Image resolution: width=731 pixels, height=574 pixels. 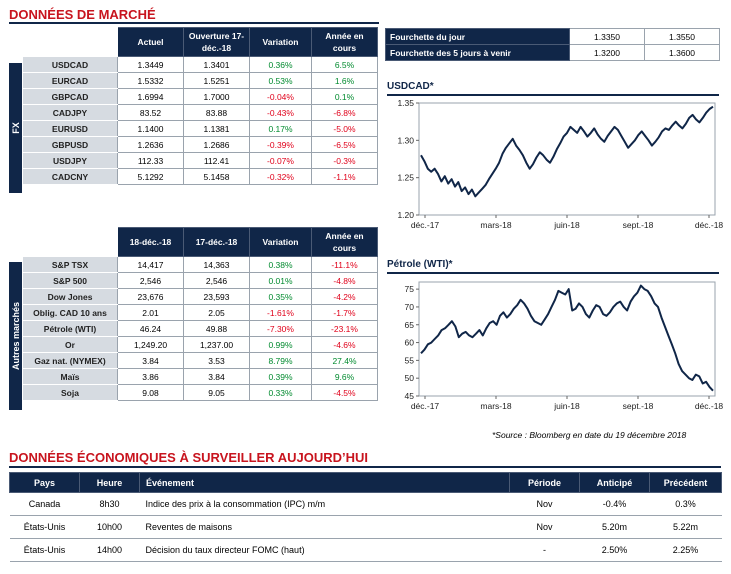 What do you see at coordinates (280, 42) in the screenshot?
I see `fx-header-variation: Variation` at bounding box center [280, 42].